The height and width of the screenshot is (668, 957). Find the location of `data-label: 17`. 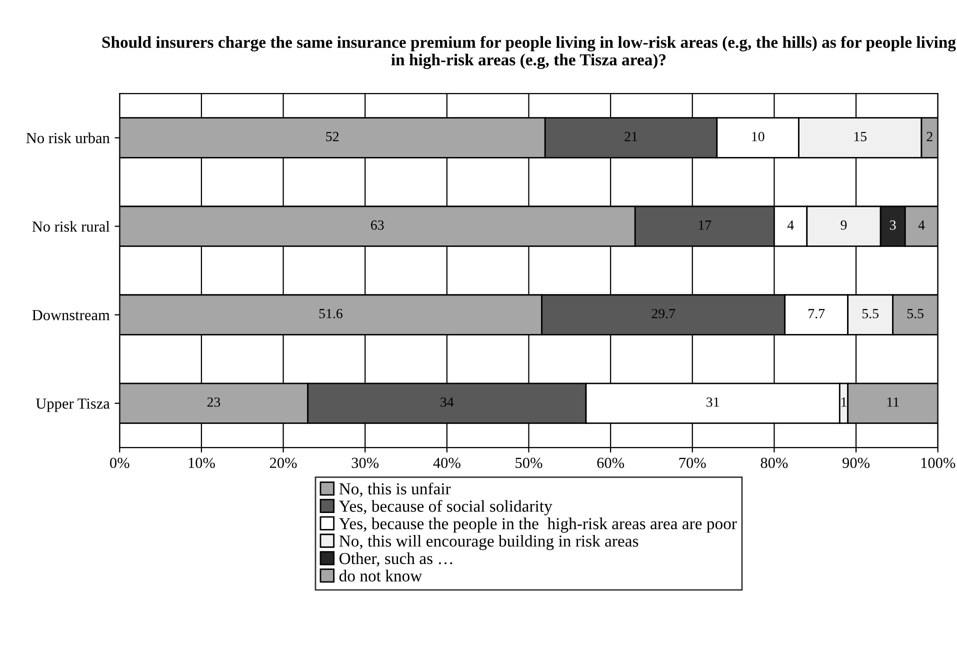

data-label: 17 is located at coordinates (705, 225).